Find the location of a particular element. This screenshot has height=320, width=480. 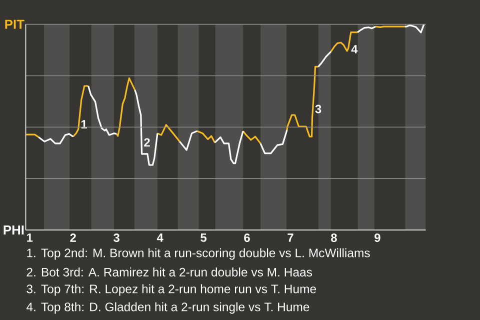

text: 4. Top 8th: D. Gladden hit a 2-run single vs T. Hume is located at coordinates (168, 308).